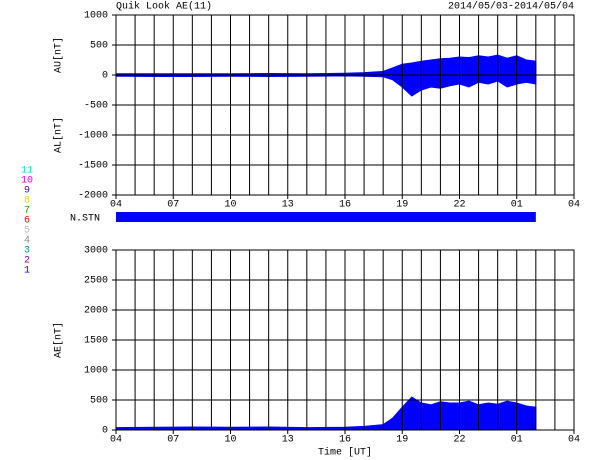 The width and height of the screenshot is (590, 460). Describe the element at coordinates (27, 211) in the screenshot. I see `station-number: 7` at that location.